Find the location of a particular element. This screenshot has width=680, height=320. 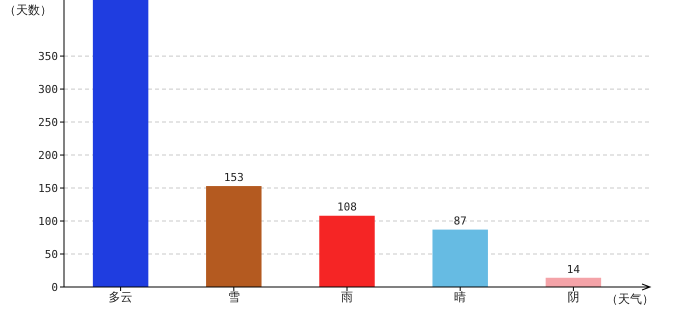

data-label: 153 is located at coordinates (234, 177).